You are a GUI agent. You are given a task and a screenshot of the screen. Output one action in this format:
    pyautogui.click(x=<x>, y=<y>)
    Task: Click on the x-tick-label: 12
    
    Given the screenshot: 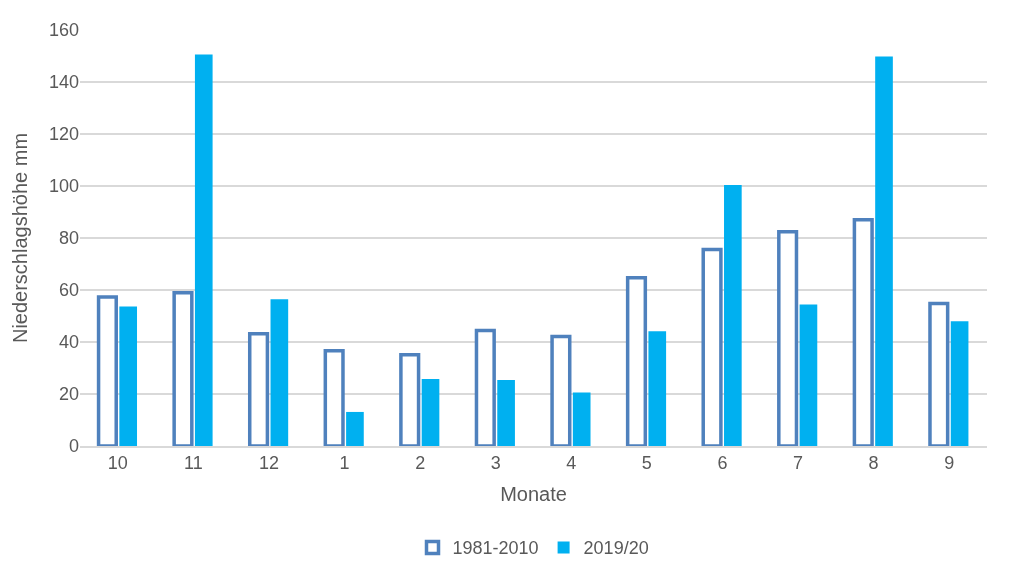 What is the action you would take?
    pyautogui.click(x=268, y=463)
    